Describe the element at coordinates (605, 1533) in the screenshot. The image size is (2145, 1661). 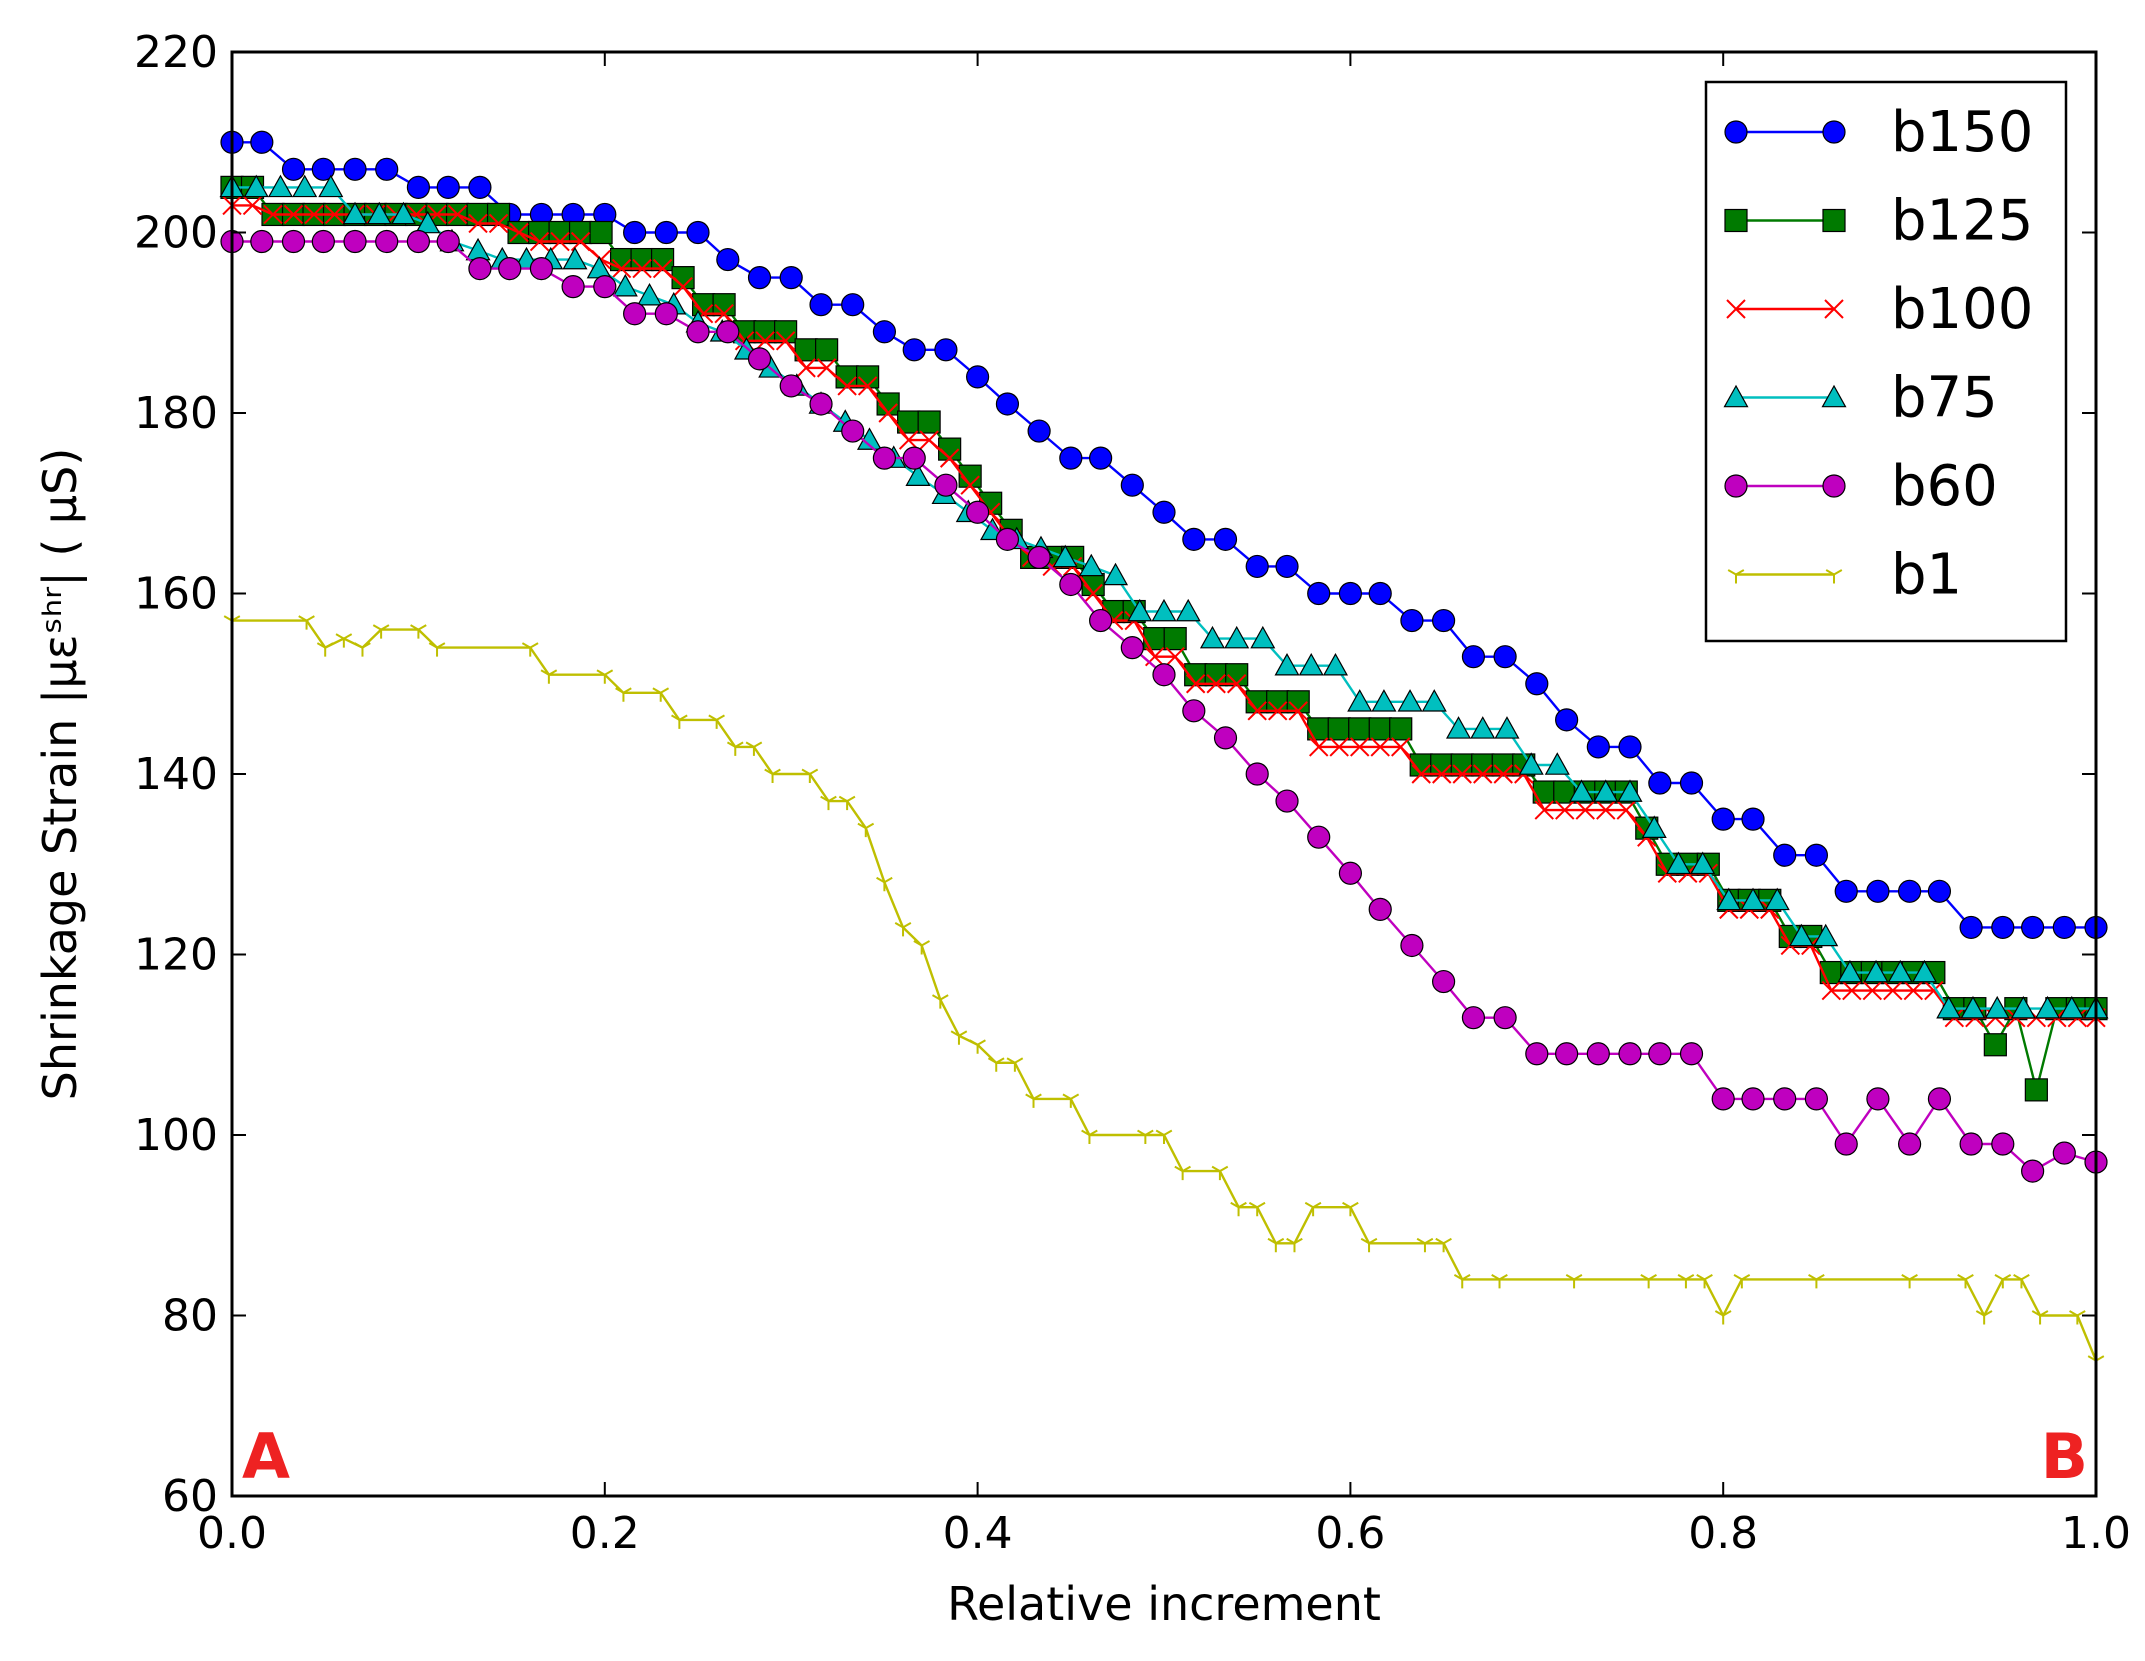
I see `x-tick-label: 0.2` at that location.